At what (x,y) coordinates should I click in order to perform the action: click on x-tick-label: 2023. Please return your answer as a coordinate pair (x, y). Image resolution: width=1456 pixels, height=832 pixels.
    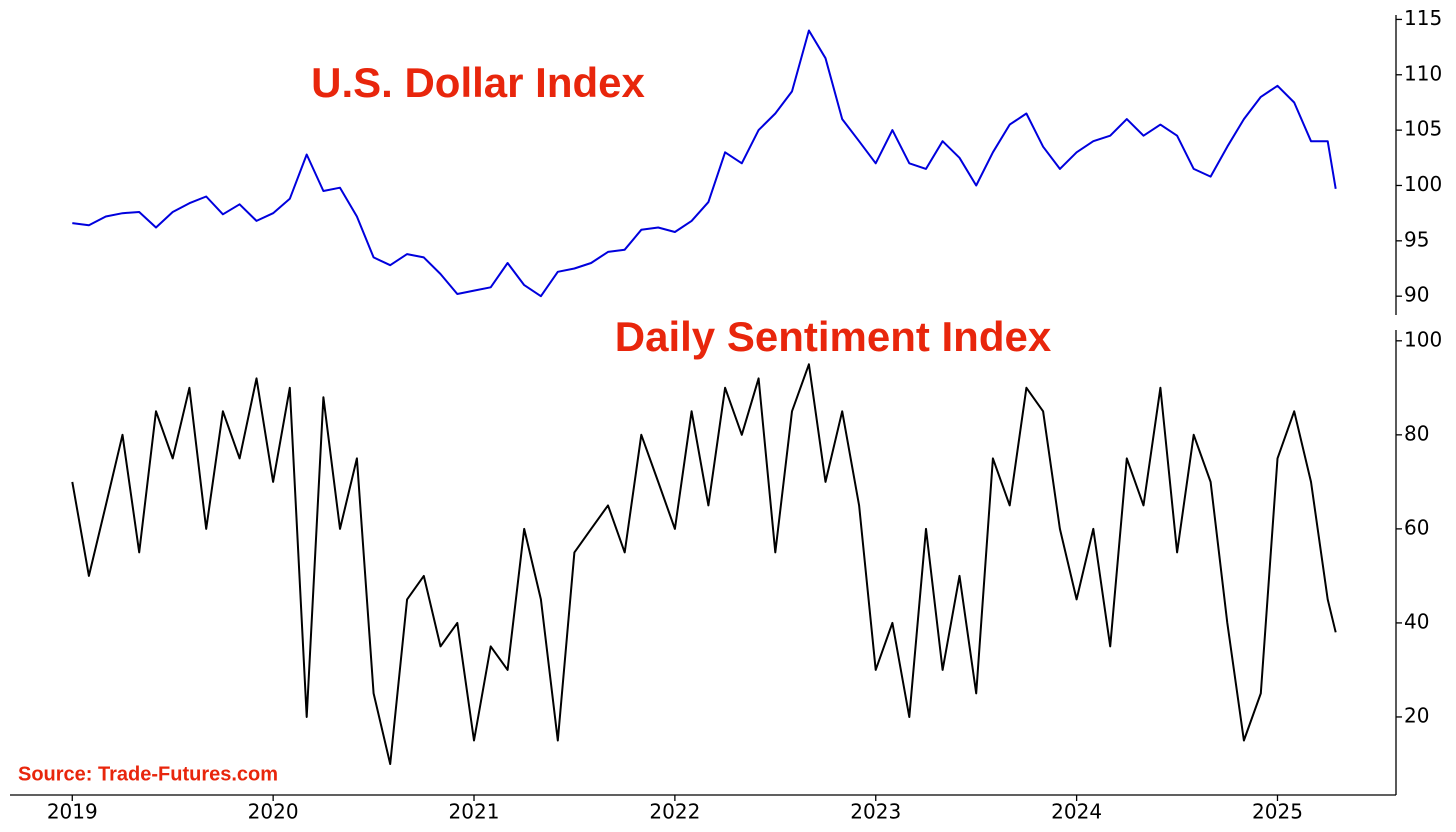
    Looking at the image, I should click on (875, 812).